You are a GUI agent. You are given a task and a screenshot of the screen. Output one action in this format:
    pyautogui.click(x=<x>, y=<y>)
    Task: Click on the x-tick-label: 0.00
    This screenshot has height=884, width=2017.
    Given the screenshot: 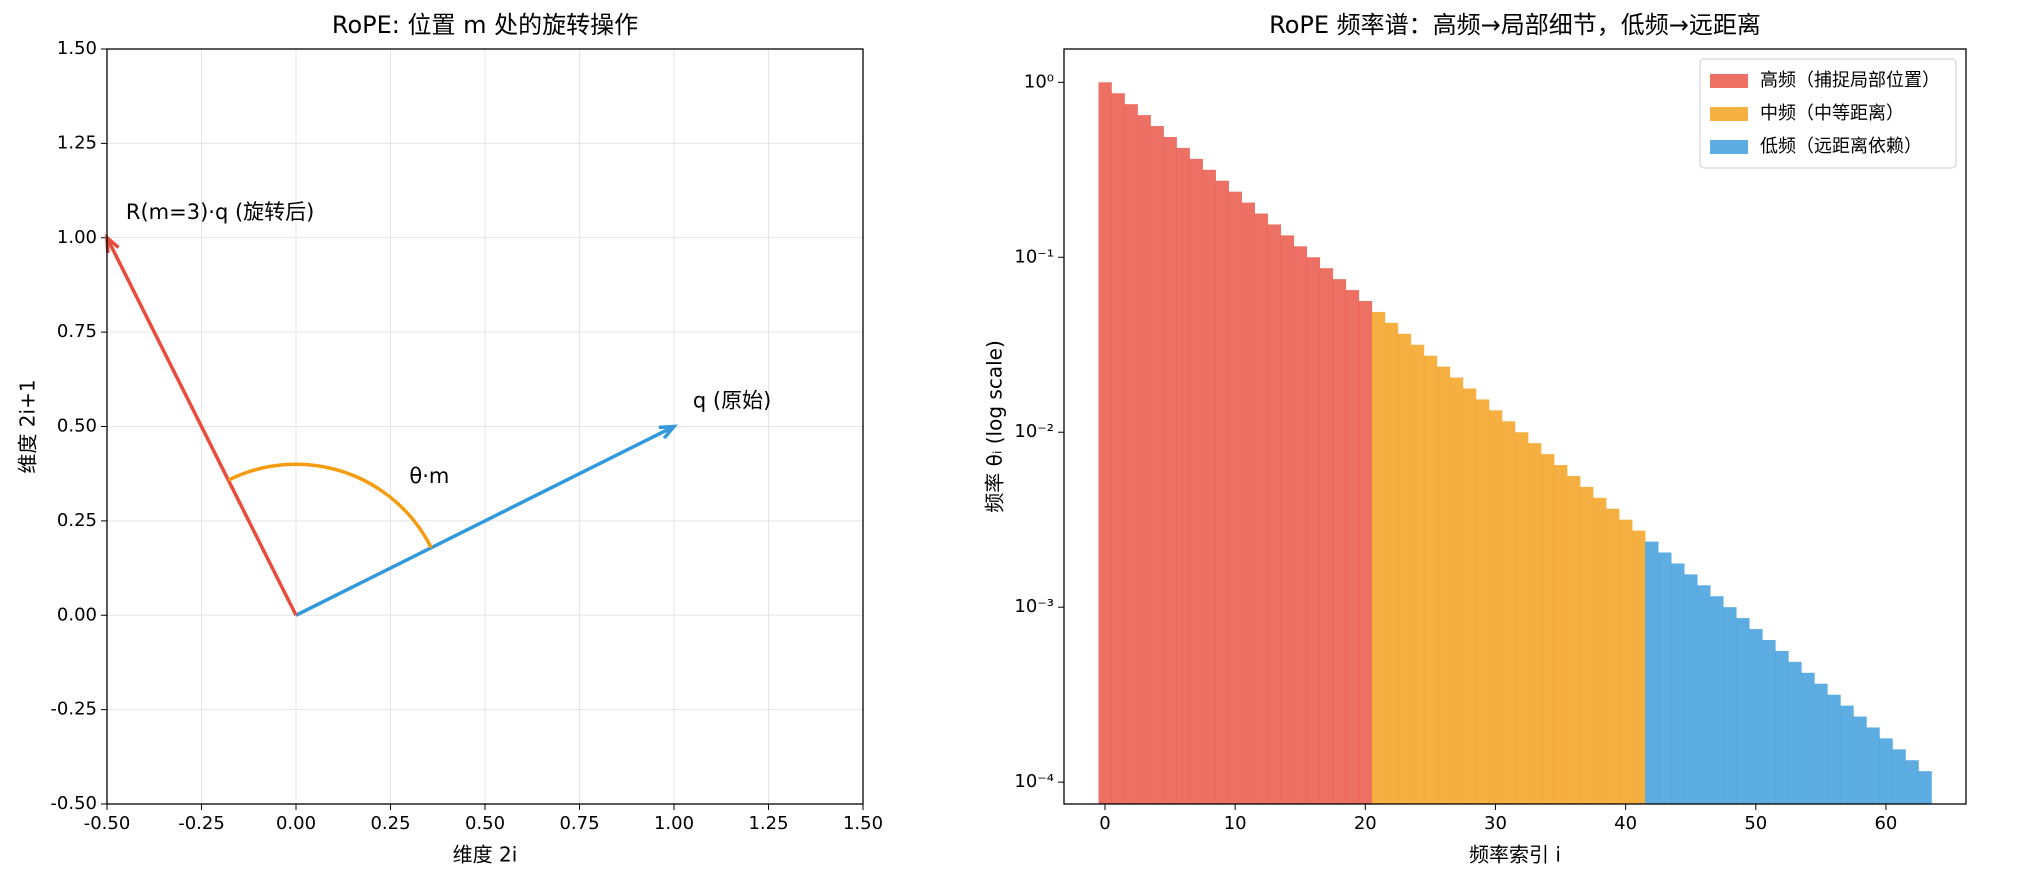 What is the action you would take?
    pyautogui.click(x=296, y=823)
    